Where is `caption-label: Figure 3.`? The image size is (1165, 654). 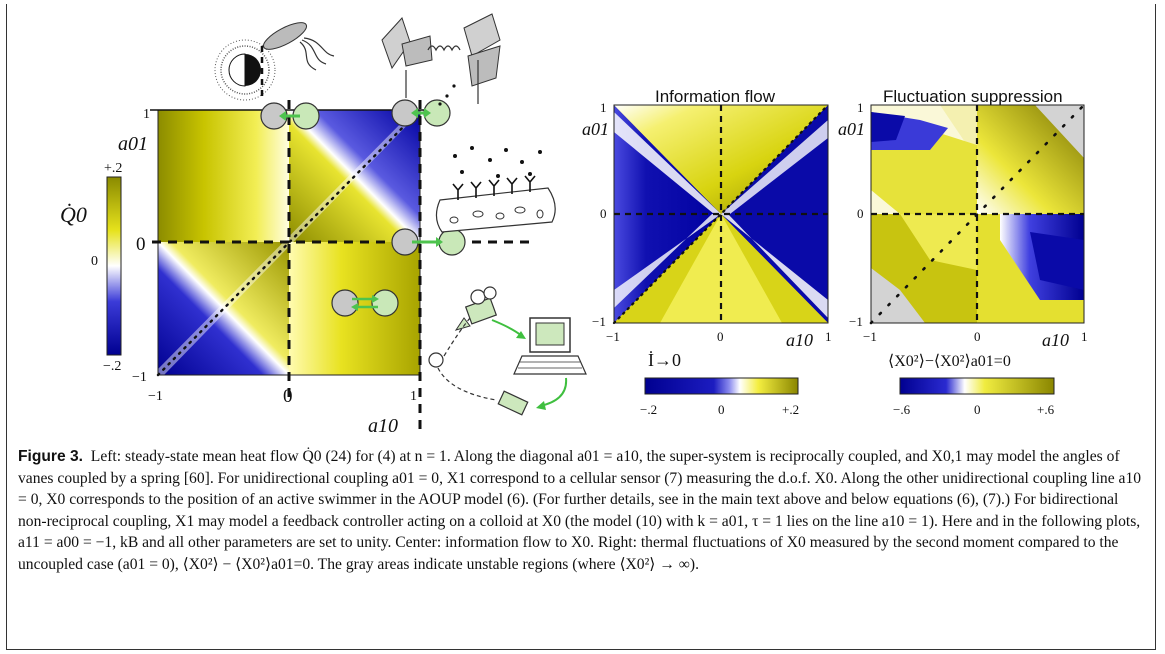
caption-label: Figure 3. is located at coordinates (50, 456).